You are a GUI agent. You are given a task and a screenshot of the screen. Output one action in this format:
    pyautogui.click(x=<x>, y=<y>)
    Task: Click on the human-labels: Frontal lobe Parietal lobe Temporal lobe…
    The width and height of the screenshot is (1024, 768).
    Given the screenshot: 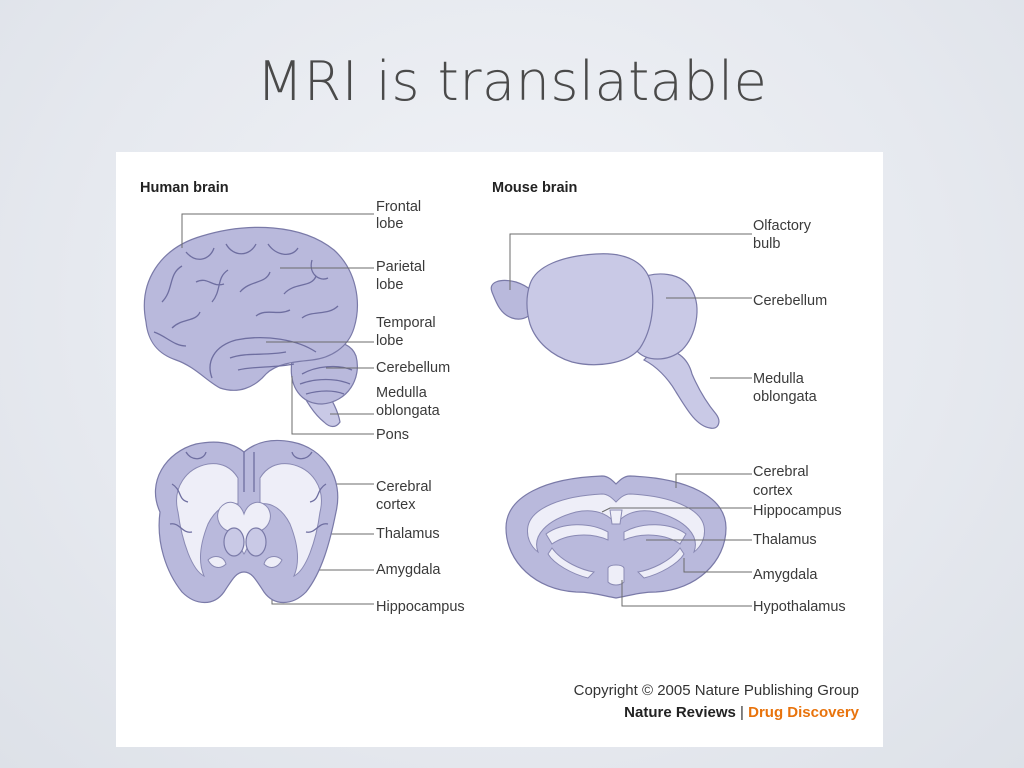 What is the action you would take?
    pyautogui.click(x=420, y=407)
    